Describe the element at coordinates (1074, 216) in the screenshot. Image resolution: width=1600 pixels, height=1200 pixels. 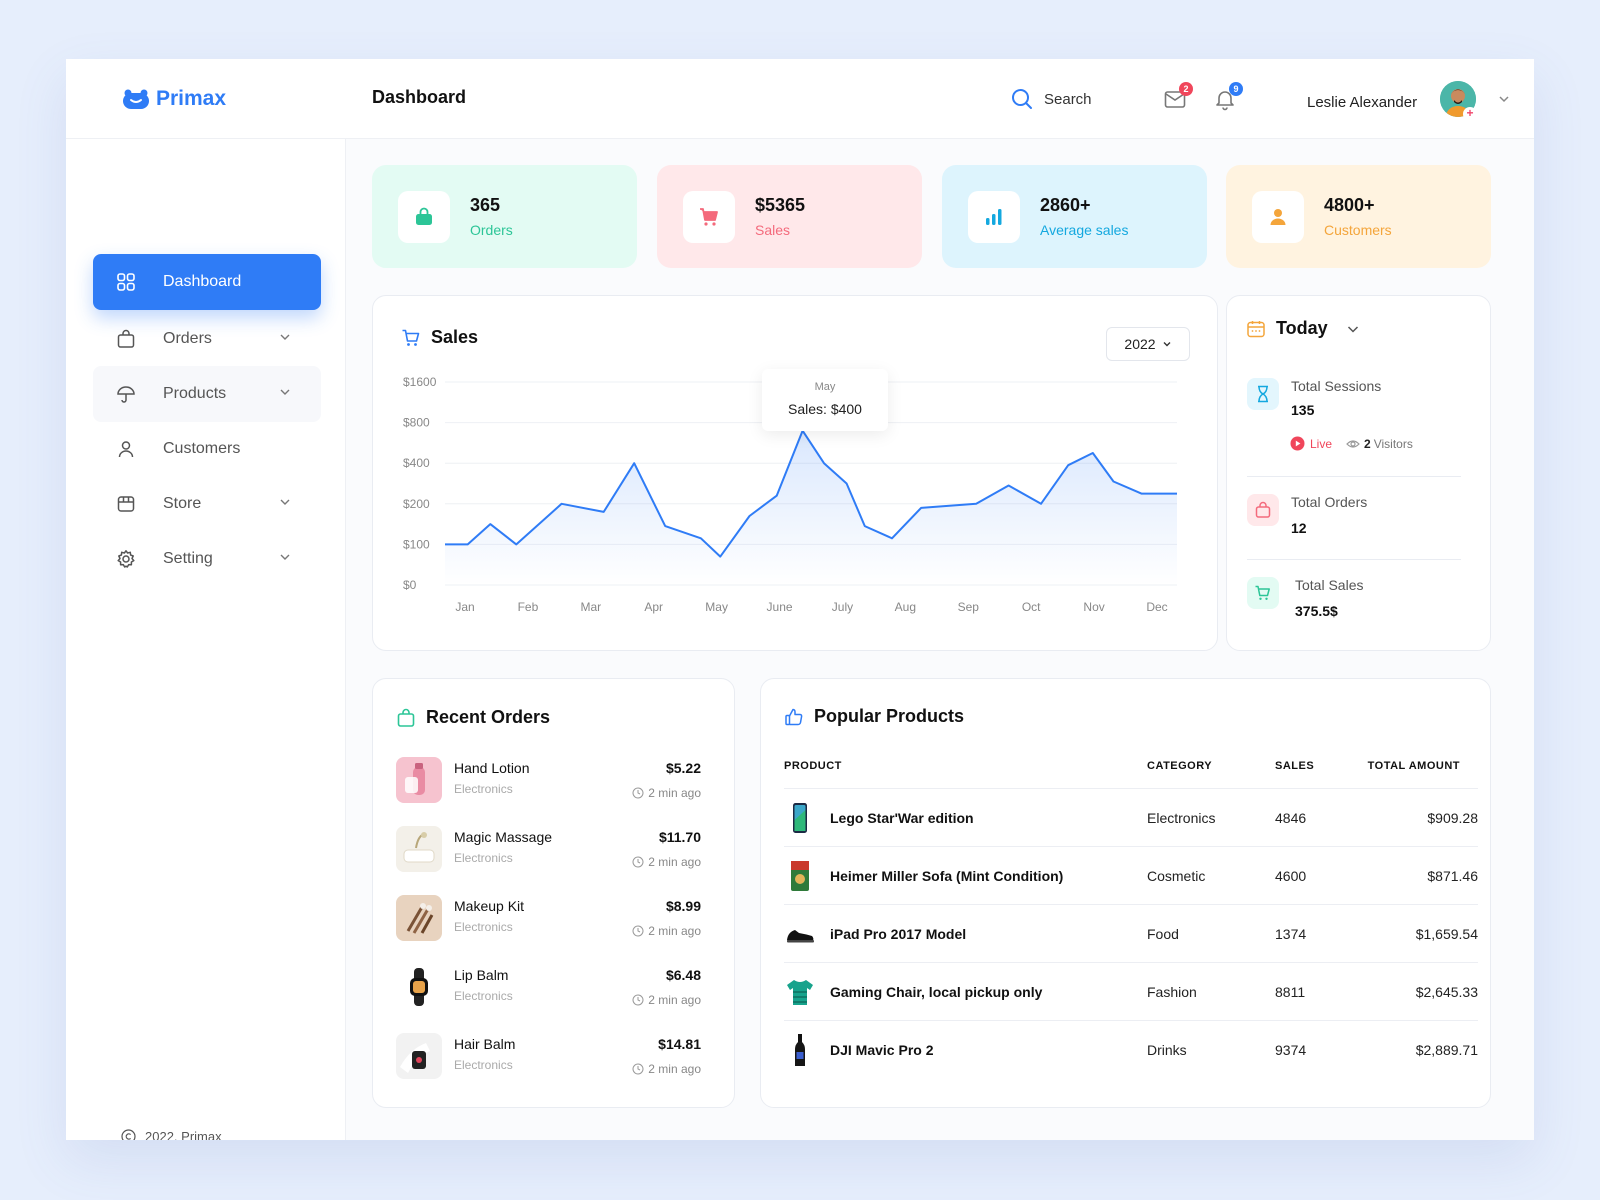
I see `stat-card-average-sales: 2860+ Average sales` at that location.